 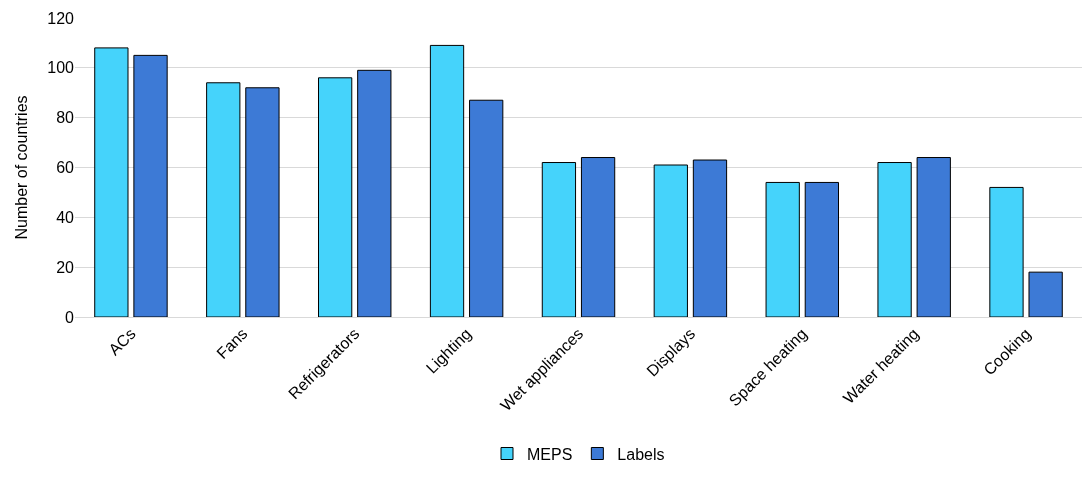 What do you see at coordinates (65, 168) in the screenshot?
I see `y-tick-label: 60` at bounding box center [65, 168].